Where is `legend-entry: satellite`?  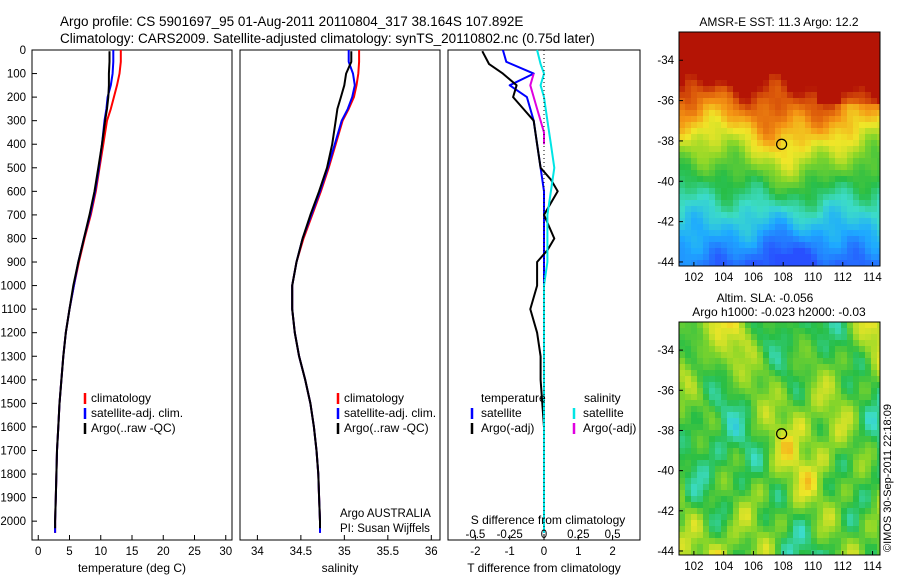 legend-entry: satellite is located at coordinates (501, 413).